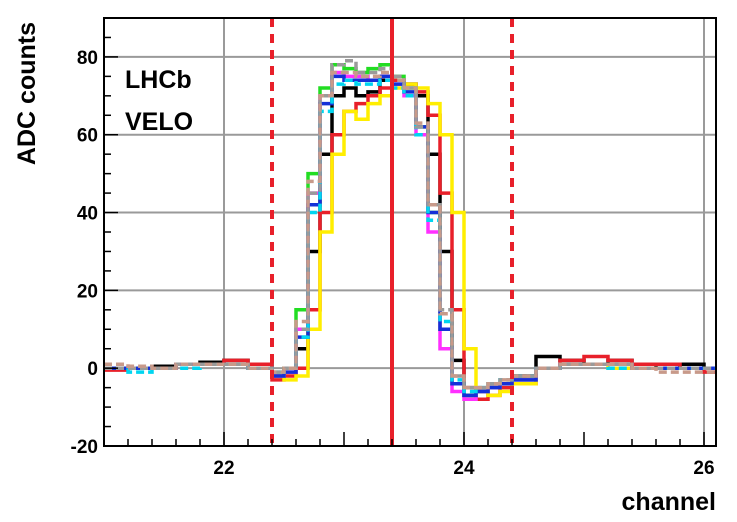 The image size is (737, 522). I want to click on annotation-velo: VELO, so click(159, 122).